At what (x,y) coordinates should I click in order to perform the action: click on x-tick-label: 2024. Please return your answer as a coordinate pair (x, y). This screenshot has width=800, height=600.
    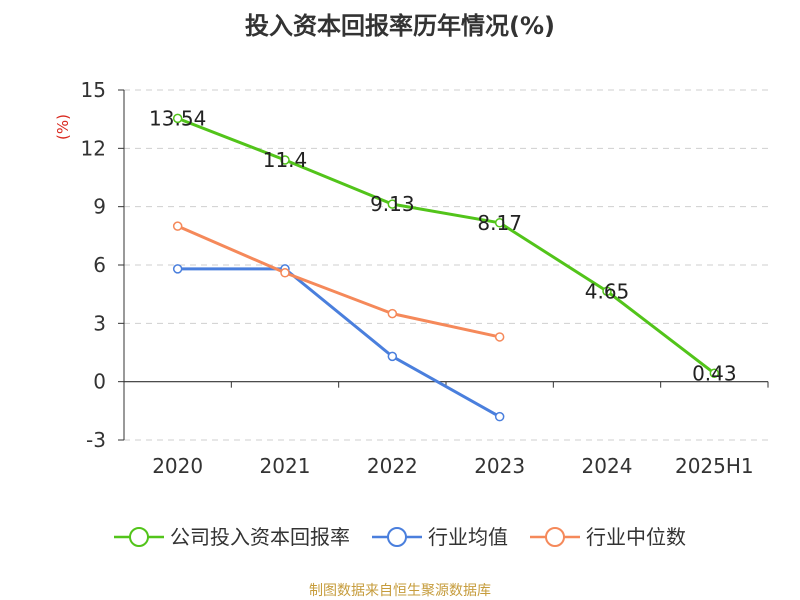
    Looking at the image, I should click on (607, 466).